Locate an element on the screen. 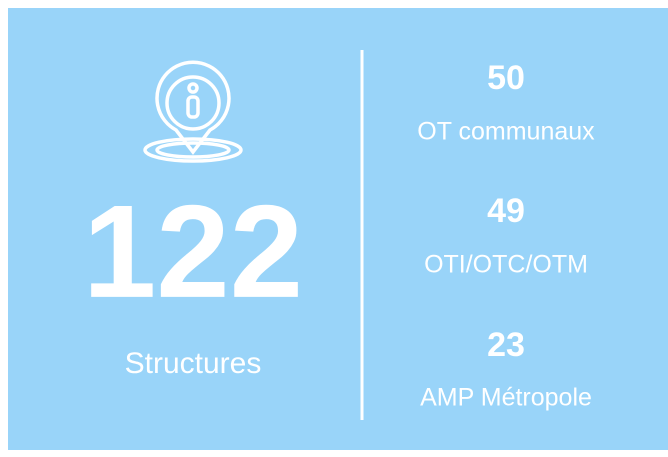 Image resolution: width=668 pixels, height=457 pixels. main-value: 122 is located at coordinates (193, 251).